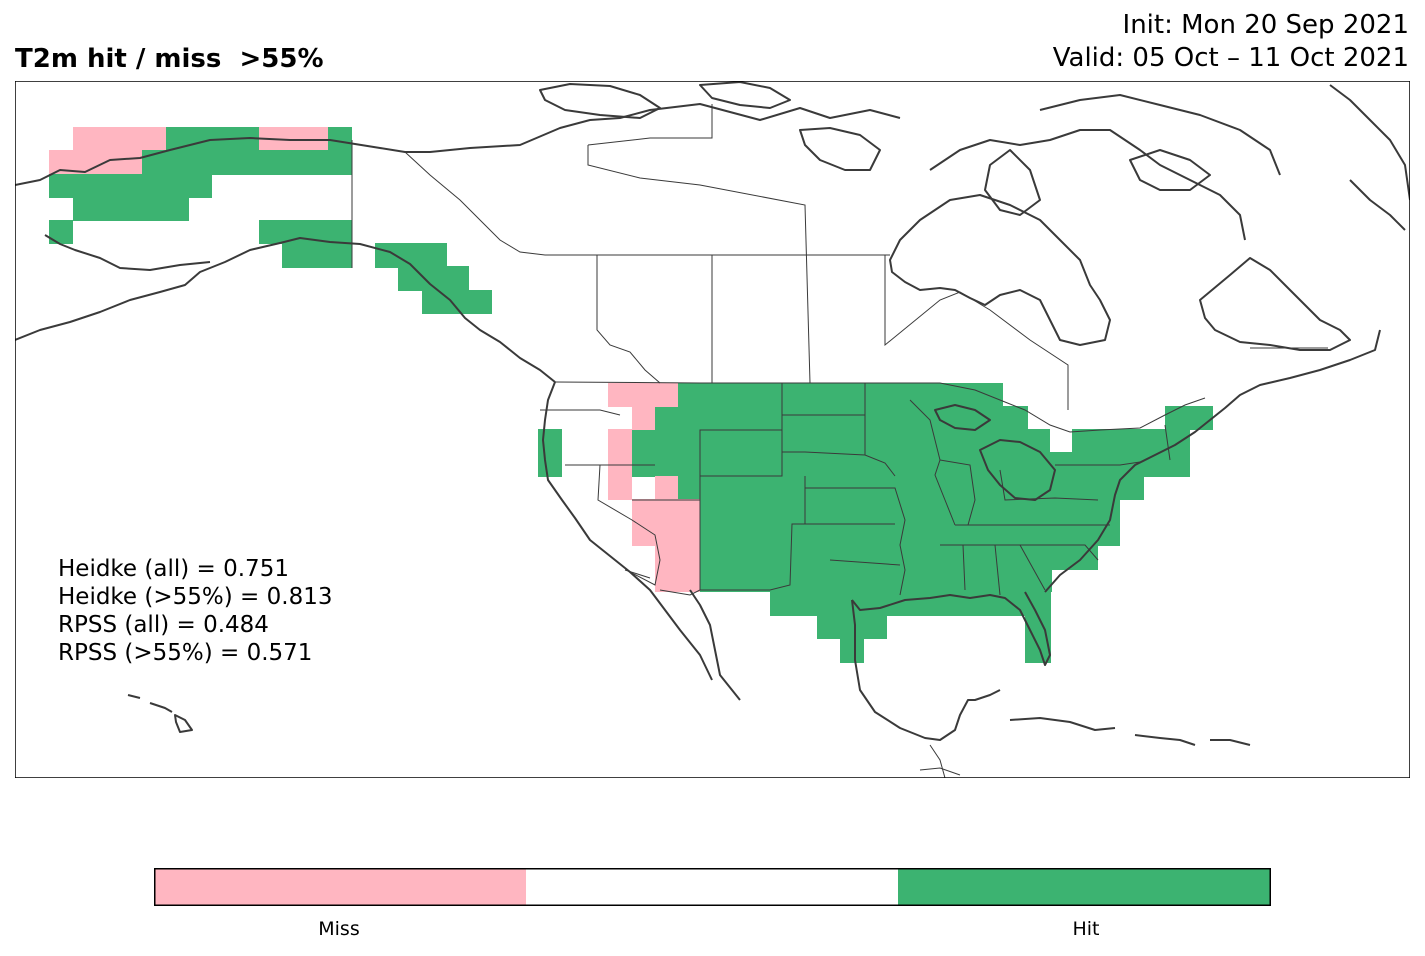 This screenshot has height=956, width=1425. I want to click on colorbar, so click(712, 887).